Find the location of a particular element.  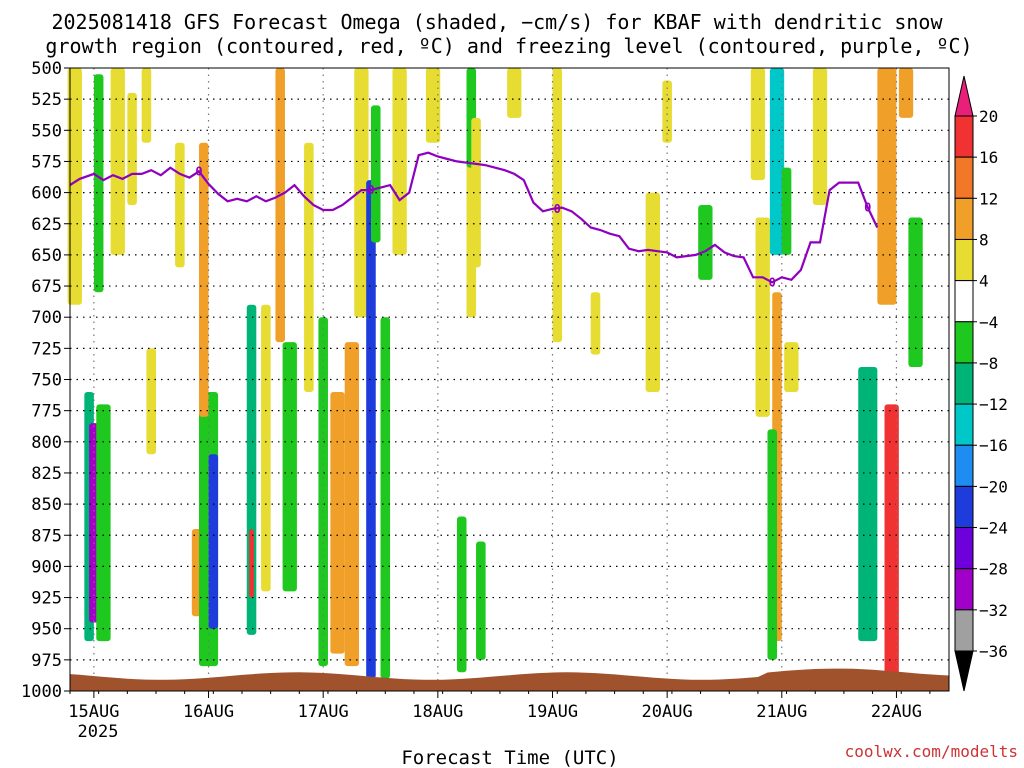

x-axis: 15AUG 16AUG 17AUG 18AUG 19AUG 20AUG 21AUG 22AUG is located at coordinates (499, 706).